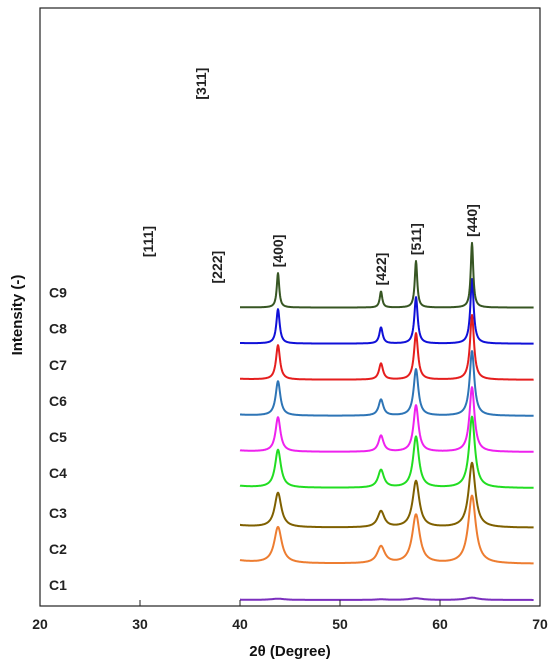  Describe the element at coordinates (148, 241) in the screenshot. I see `peak-label: [111]` at that location.